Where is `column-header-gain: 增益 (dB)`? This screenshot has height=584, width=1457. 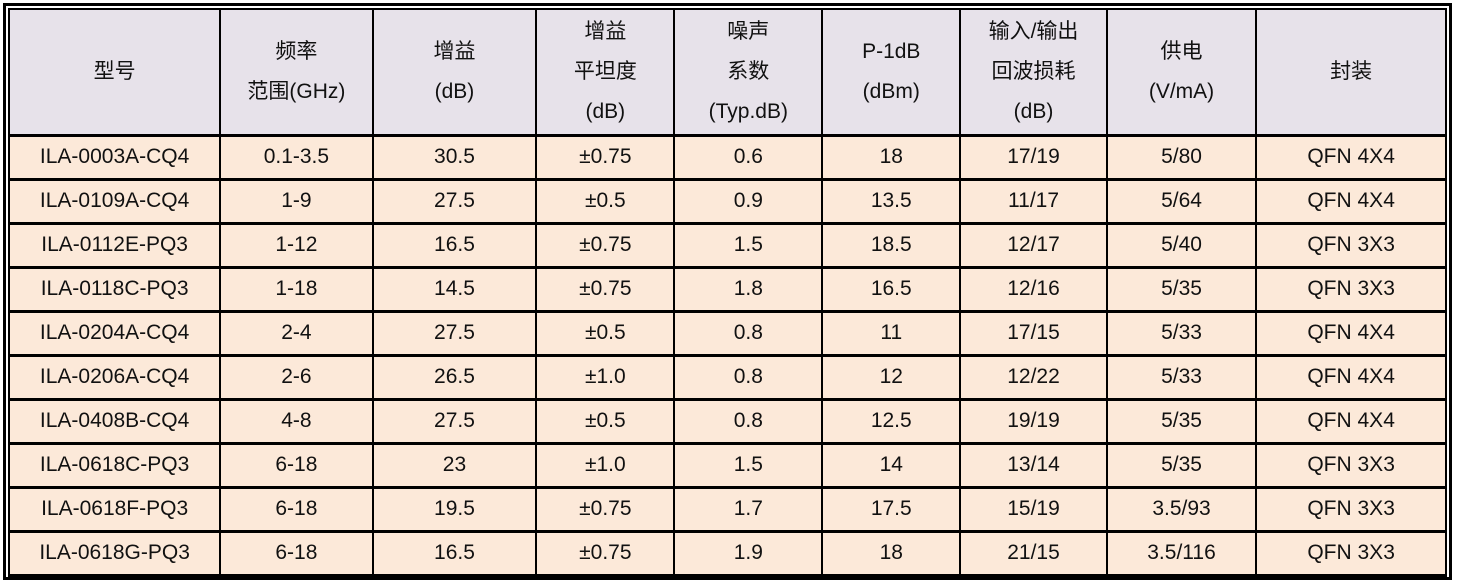
column-header-gain: 增益 (dB) is located at coordinates (454, 72).